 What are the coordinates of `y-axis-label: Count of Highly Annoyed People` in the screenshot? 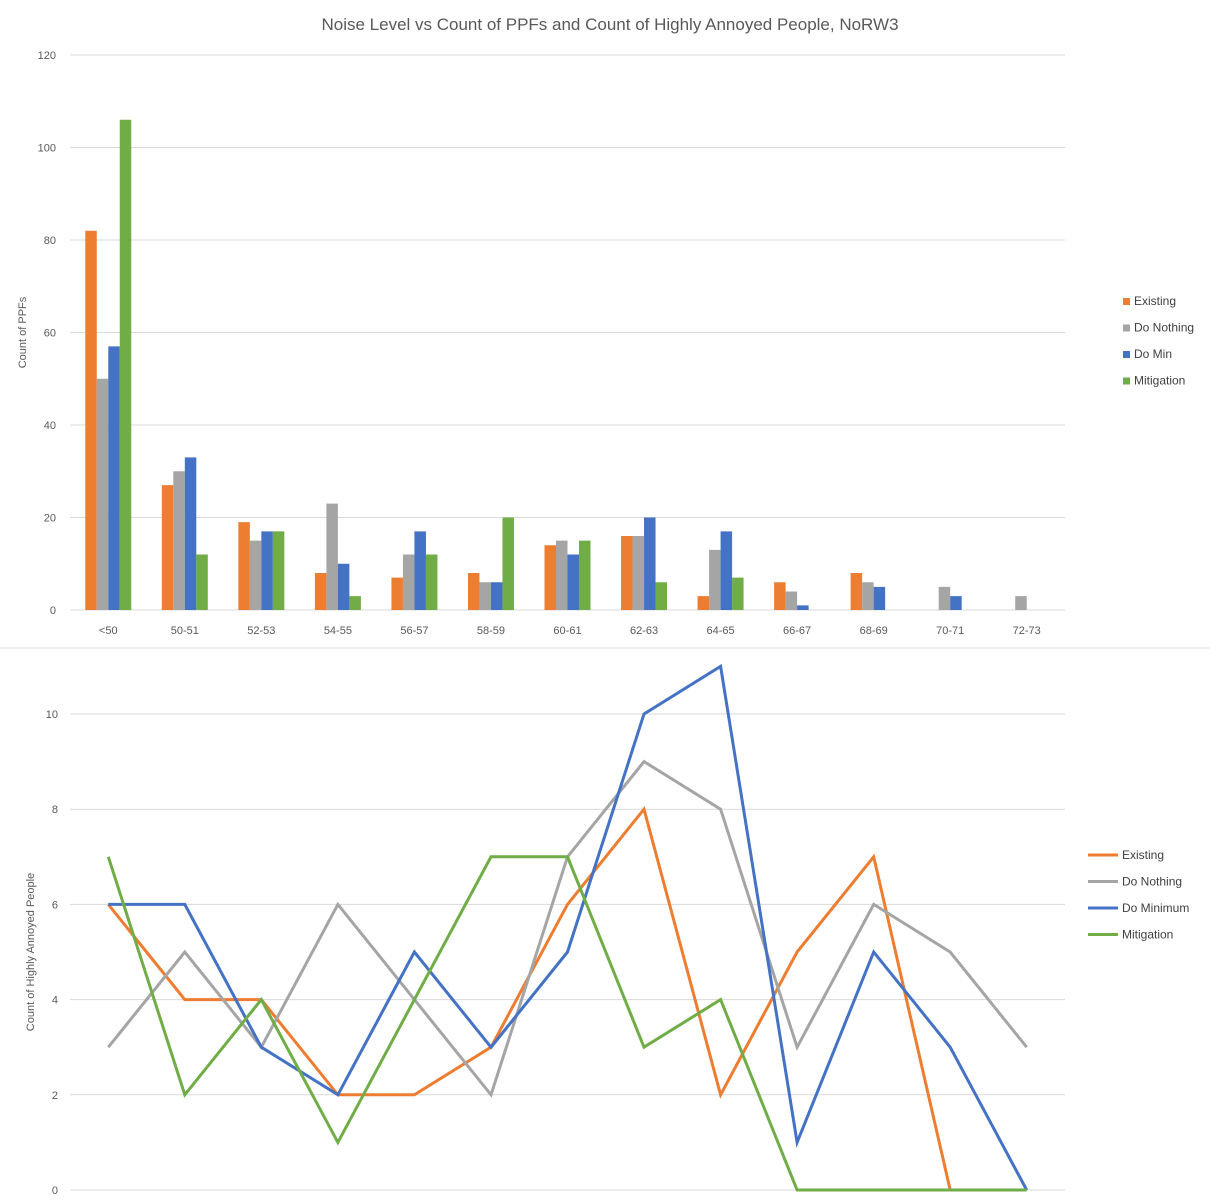 It's located at (31, 952).